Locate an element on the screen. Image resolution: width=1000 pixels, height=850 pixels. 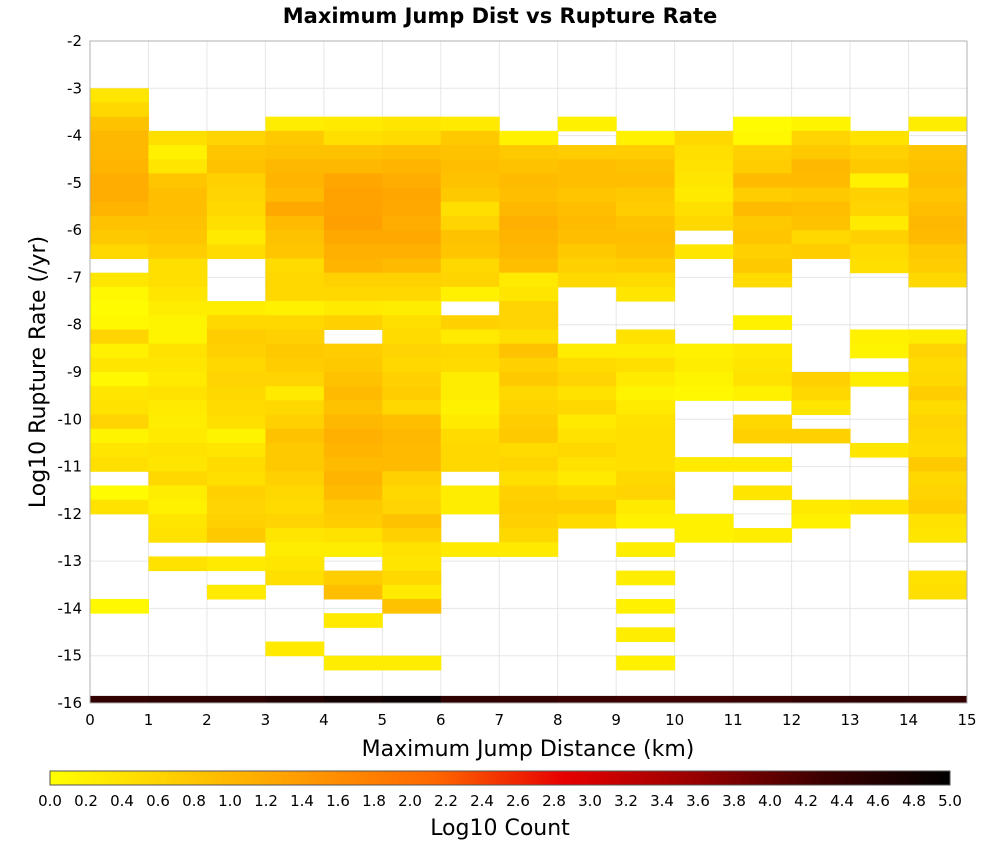
y-tick-label: -7 is located at coordinates (74, 277).